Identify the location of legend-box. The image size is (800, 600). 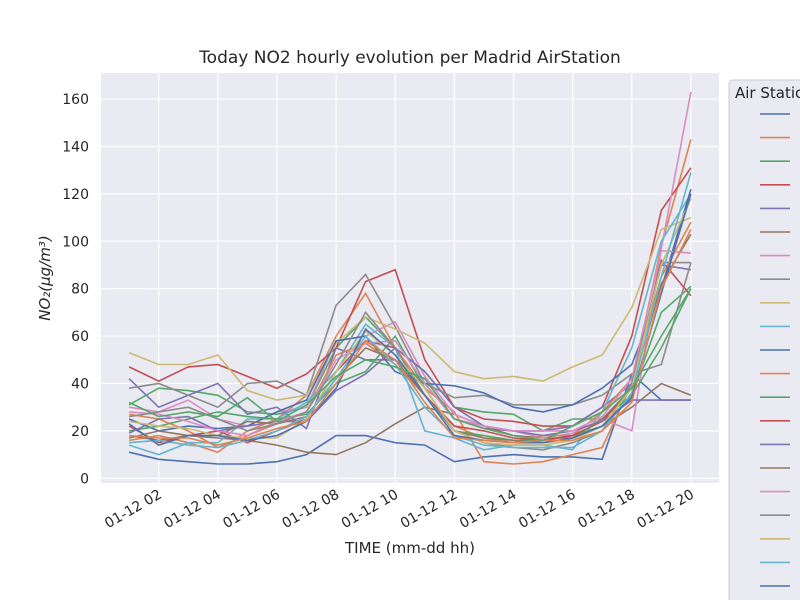
(764, 339).